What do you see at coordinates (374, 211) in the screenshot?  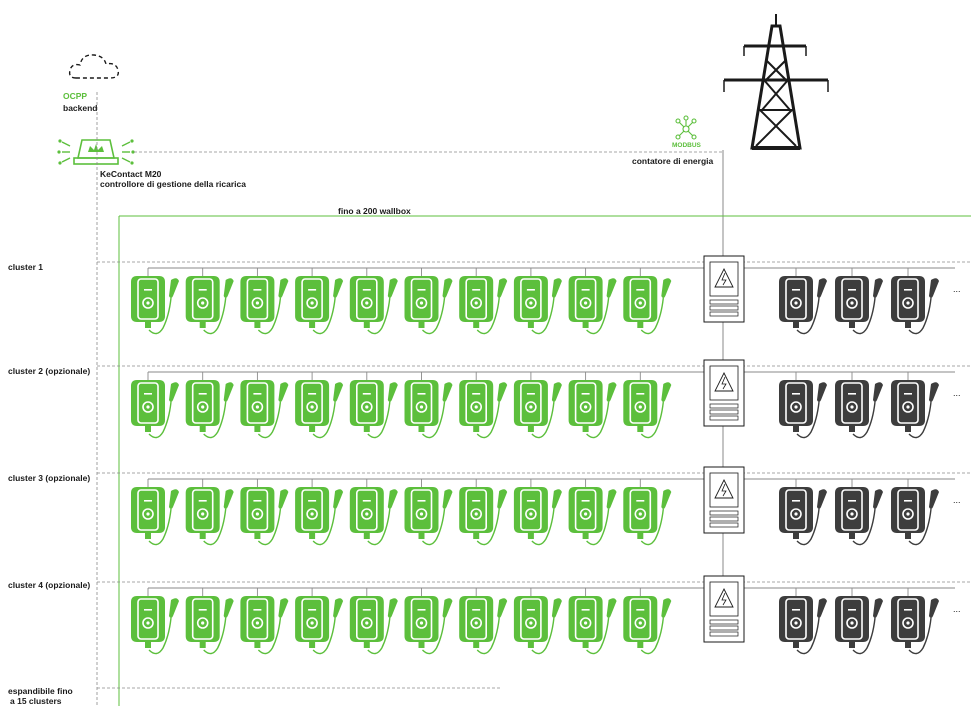 I see `network-label: fino a 200 wallbox` at bounding box center [374, 211].